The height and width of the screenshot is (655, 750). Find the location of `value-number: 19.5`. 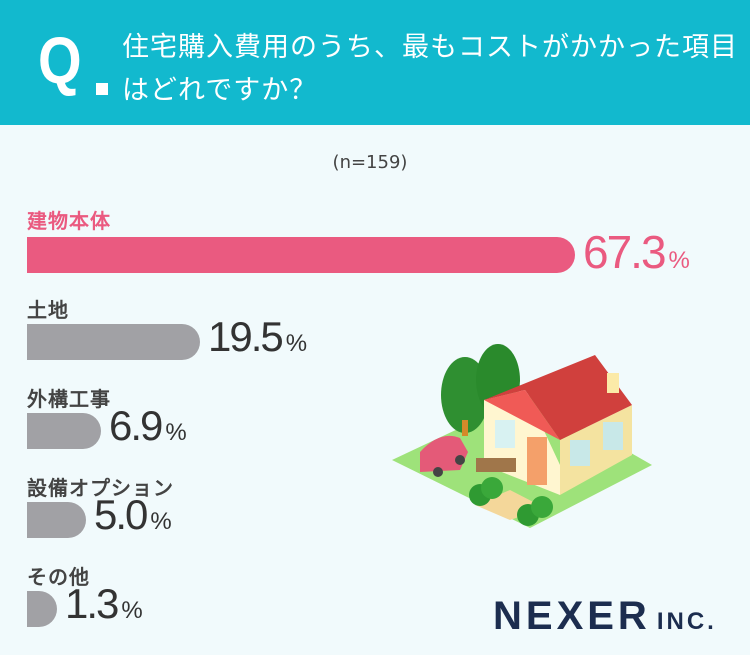

value-number: 19.5 is located at coordinates (246, 336).